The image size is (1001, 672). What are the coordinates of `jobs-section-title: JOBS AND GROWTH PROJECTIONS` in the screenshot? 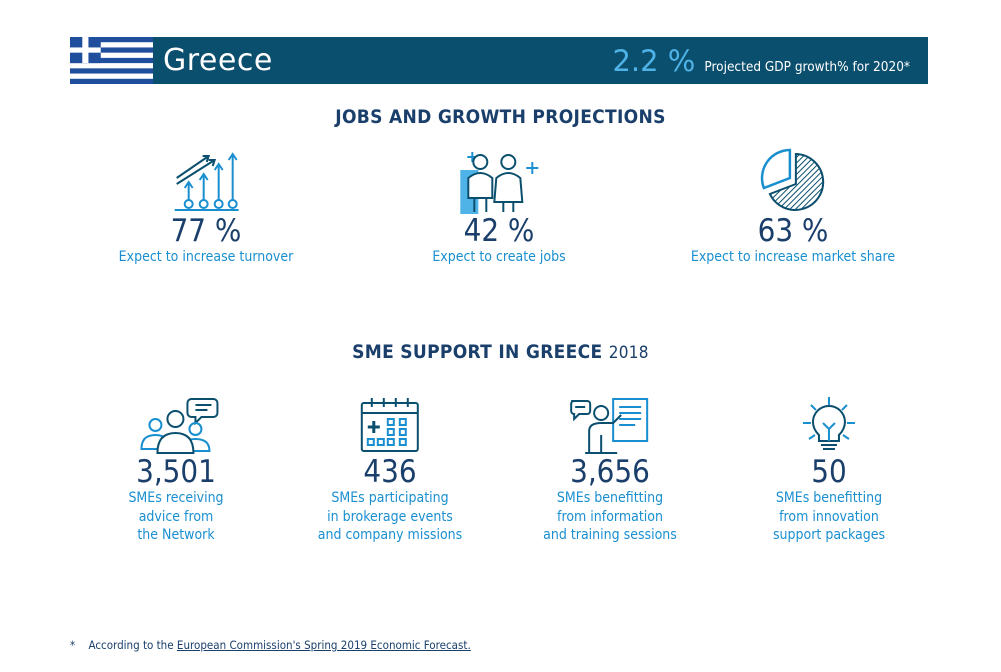 It's located at (500, 117).